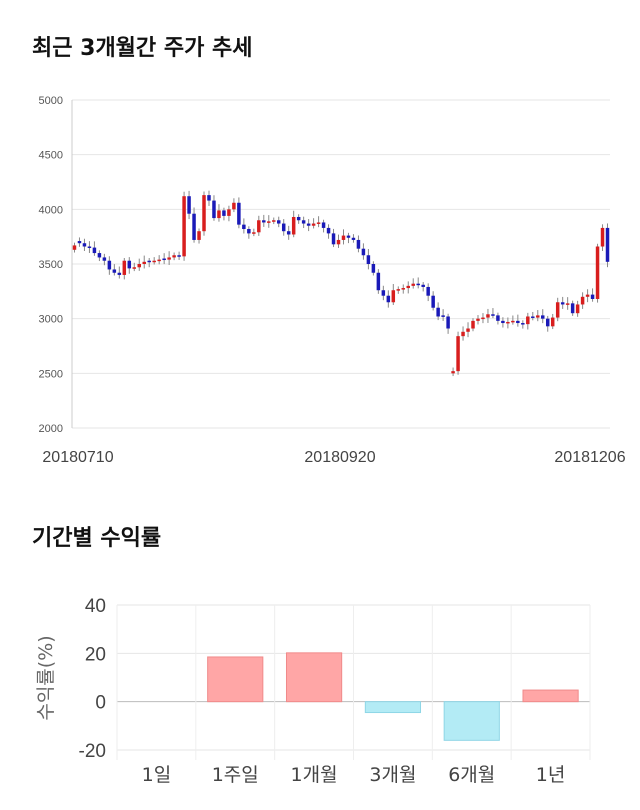 This screenshot has width=640, height=810. What do you see at coordinates (51, 101) in the screenshot?
I see `y-tick-label: 5000` at bounding box center [51, 101].